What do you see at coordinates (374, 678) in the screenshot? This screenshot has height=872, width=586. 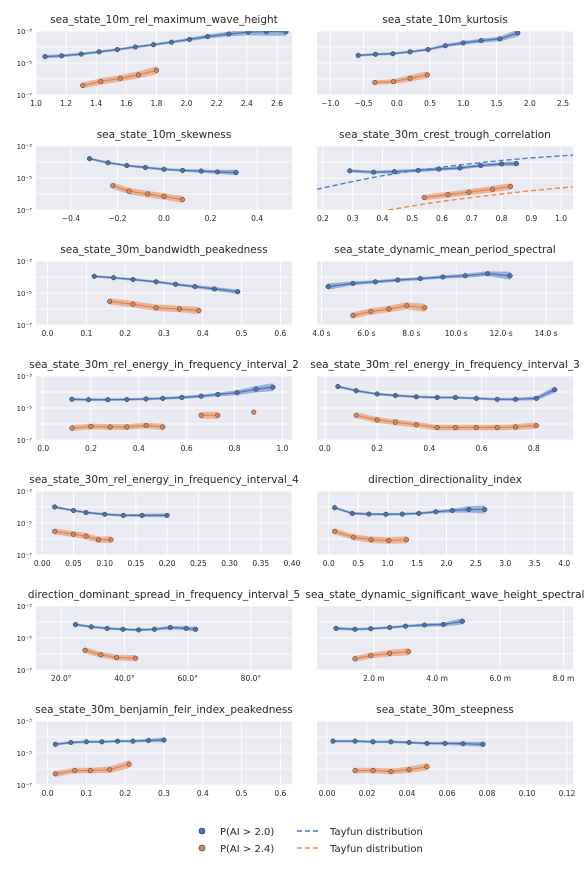 I see `x-tick-label: 2.0 m` at bounding box center [374, 678].